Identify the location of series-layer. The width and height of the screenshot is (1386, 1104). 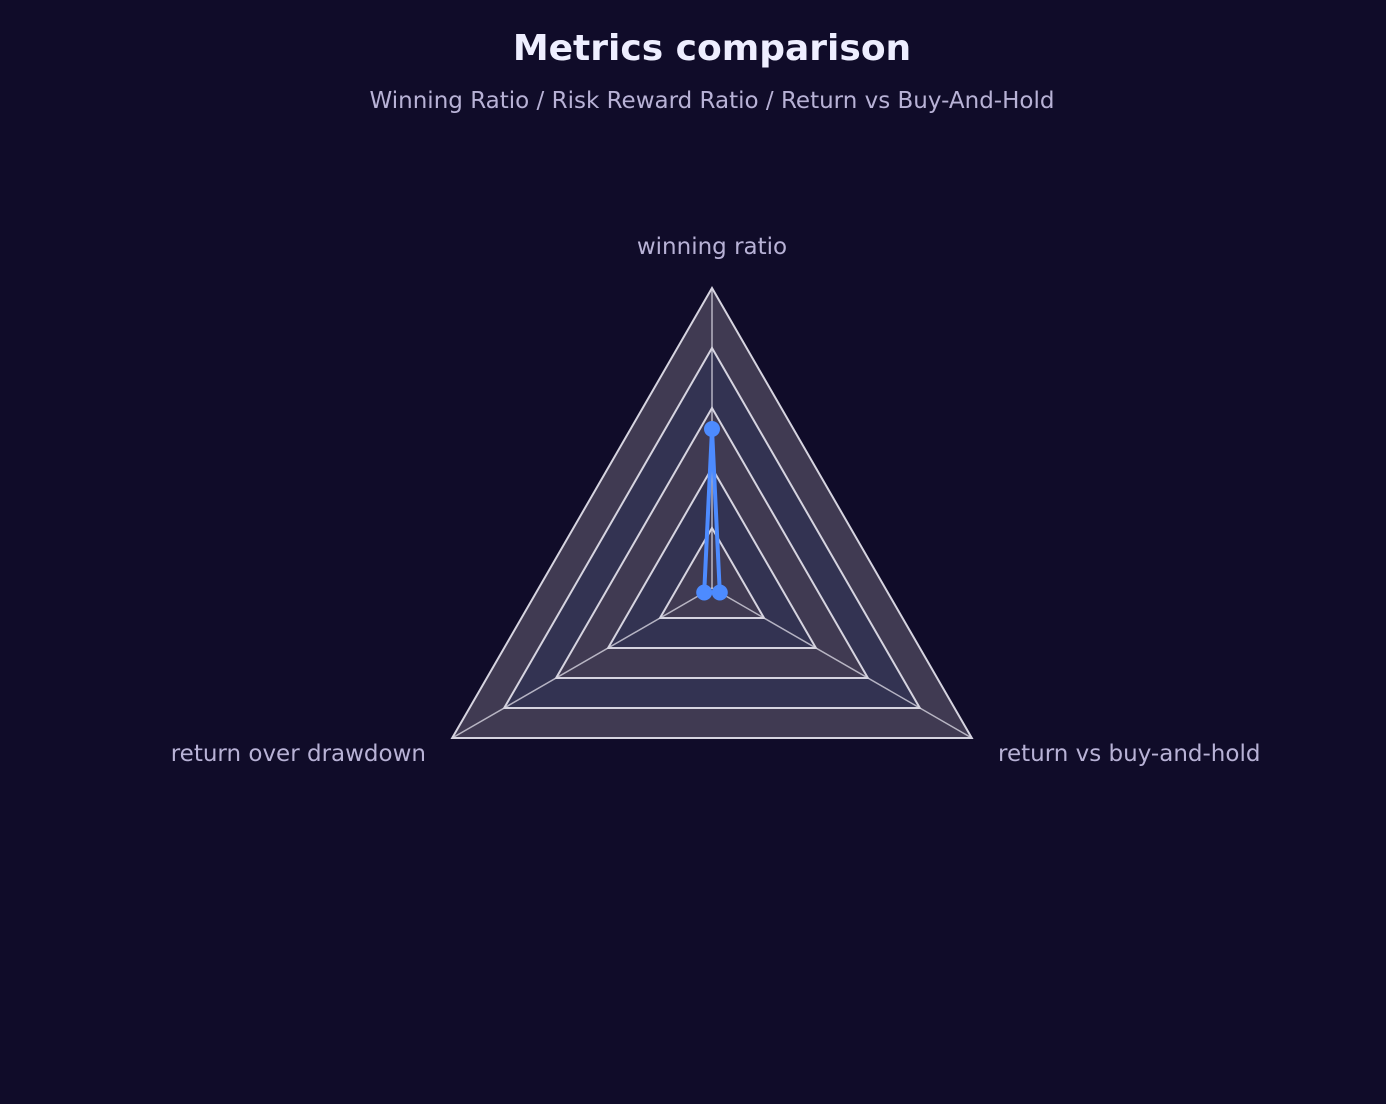
(712, 511).